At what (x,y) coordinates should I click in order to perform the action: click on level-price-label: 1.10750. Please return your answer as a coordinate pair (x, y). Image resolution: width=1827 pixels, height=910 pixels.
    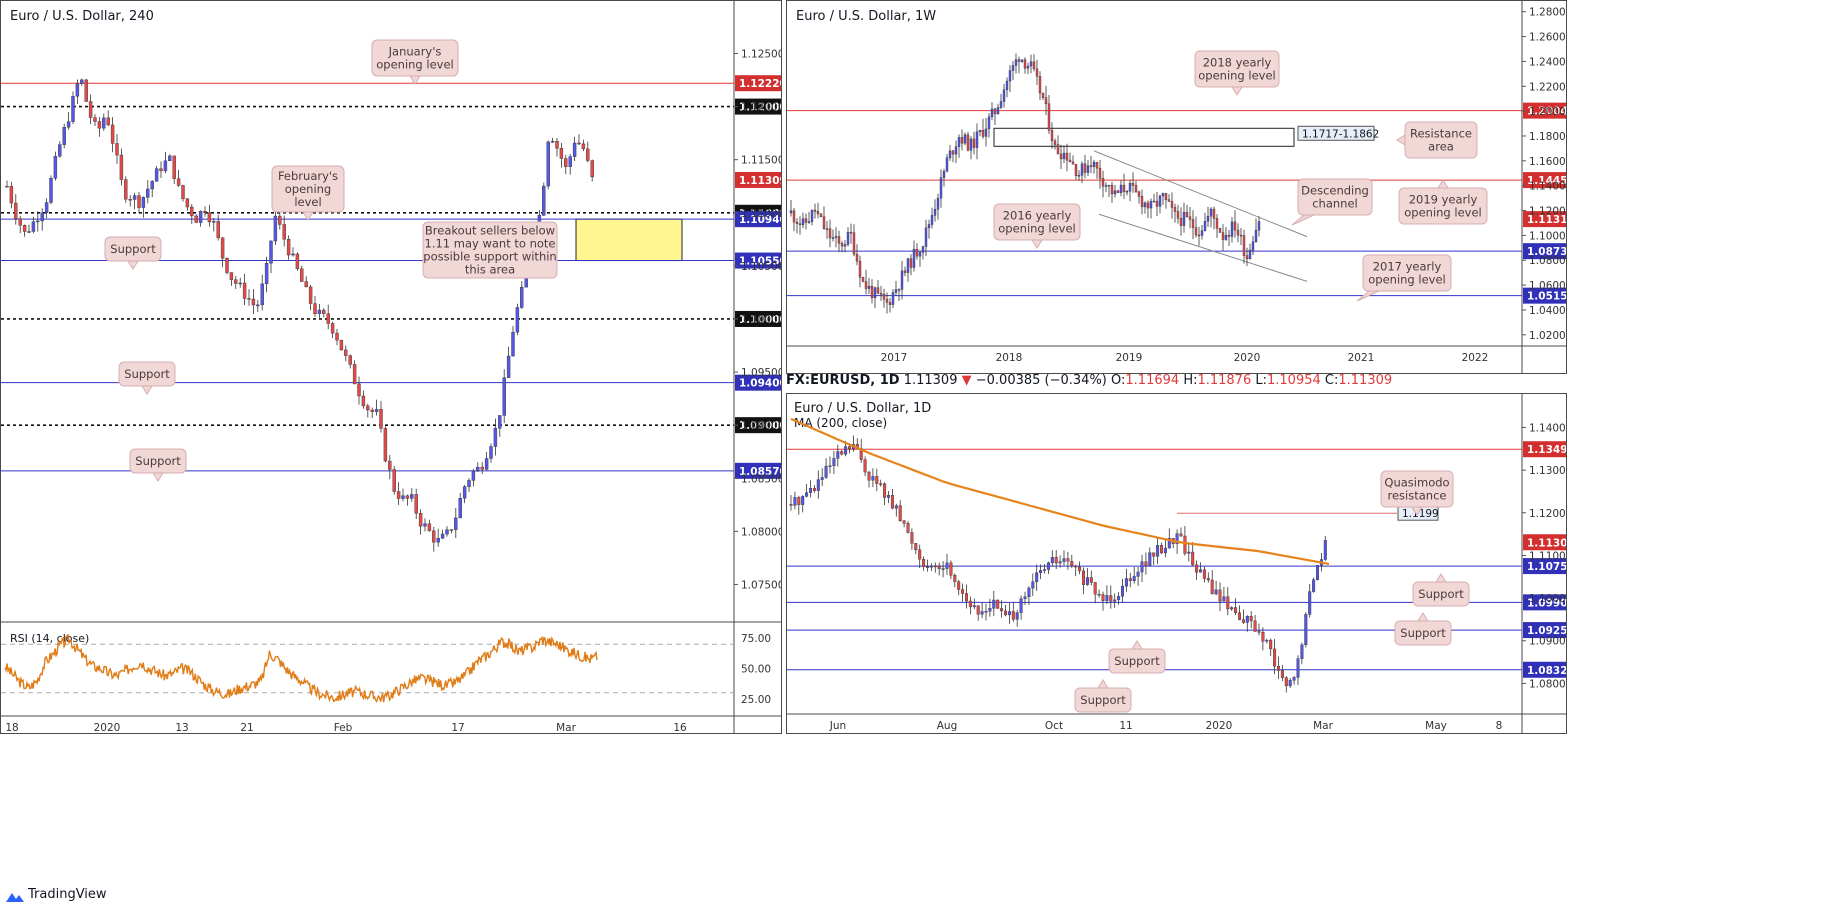
    Looking at the image, I should click on (1546, 567).